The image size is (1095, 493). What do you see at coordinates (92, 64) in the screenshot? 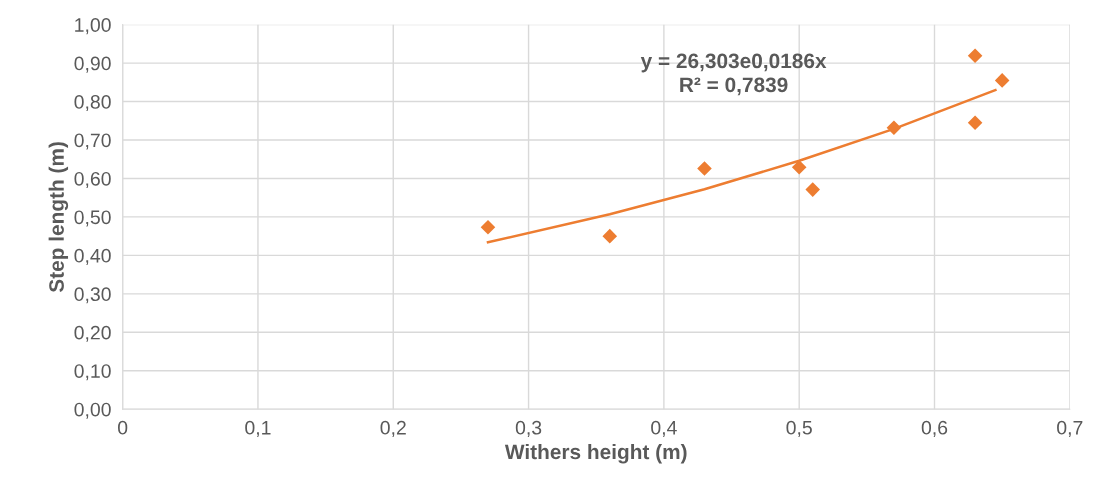
I see `y-tick-label: 0,90` at bounding box center [92, 64].